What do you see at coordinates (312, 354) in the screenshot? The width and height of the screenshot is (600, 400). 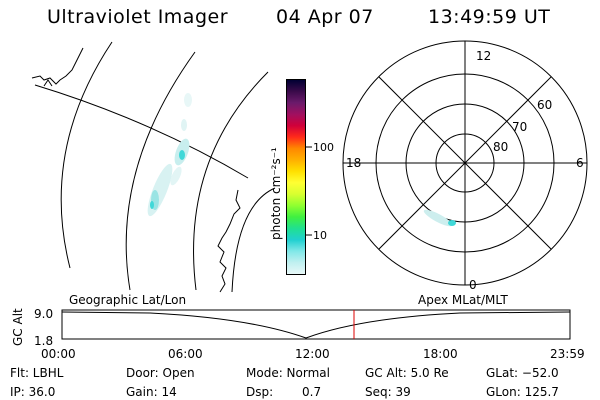 I see `time-tick-1200: 12:00` at bounding box center [312, 354].